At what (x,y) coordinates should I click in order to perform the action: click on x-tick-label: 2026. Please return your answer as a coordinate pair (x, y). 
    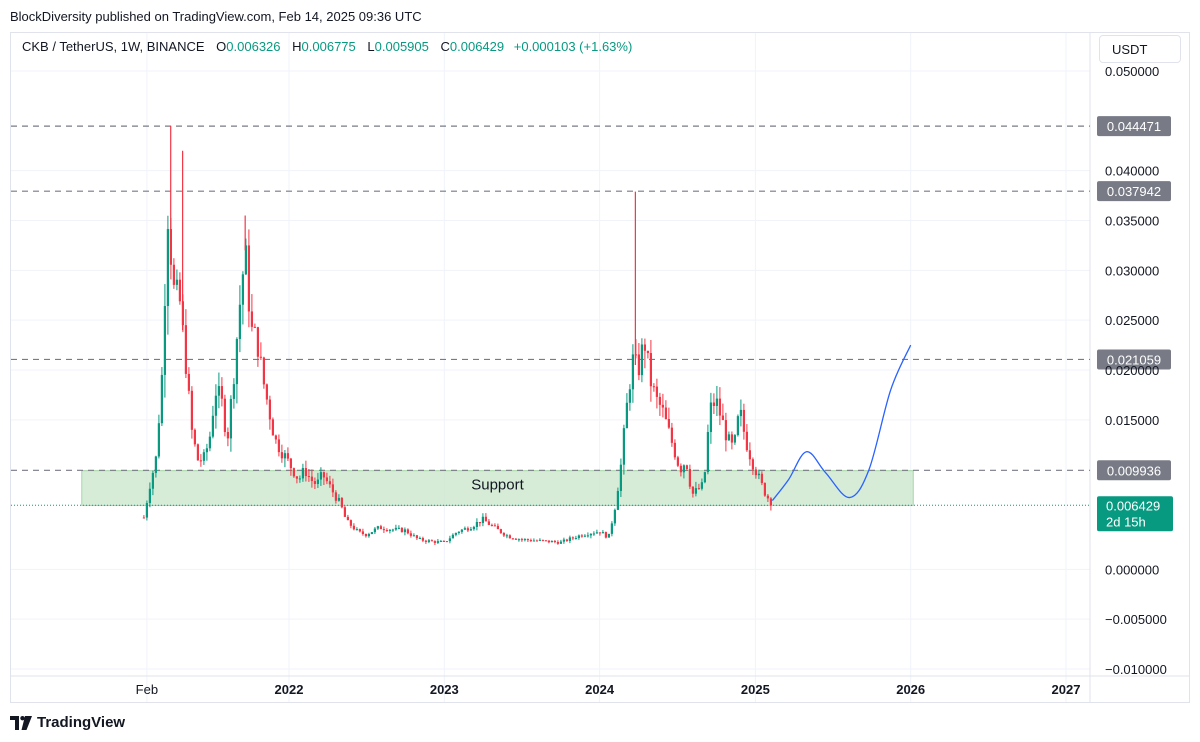
    Looking at the image, I should click on (910, 689).